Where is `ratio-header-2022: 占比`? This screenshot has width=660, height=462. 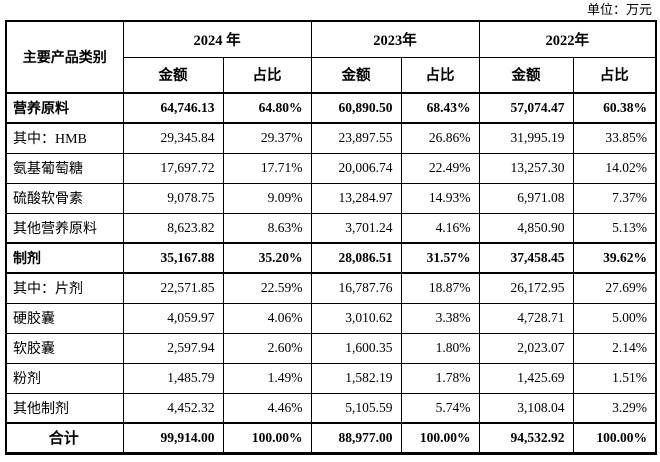
ratio-header-2022: 占比 is located at coordinates (614, 75).